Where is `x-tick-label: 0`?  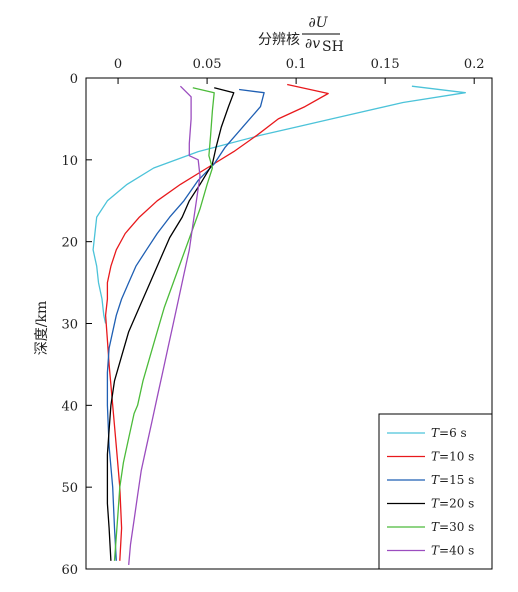 x-tick-label: 0 is located at coordinates (118, 64).